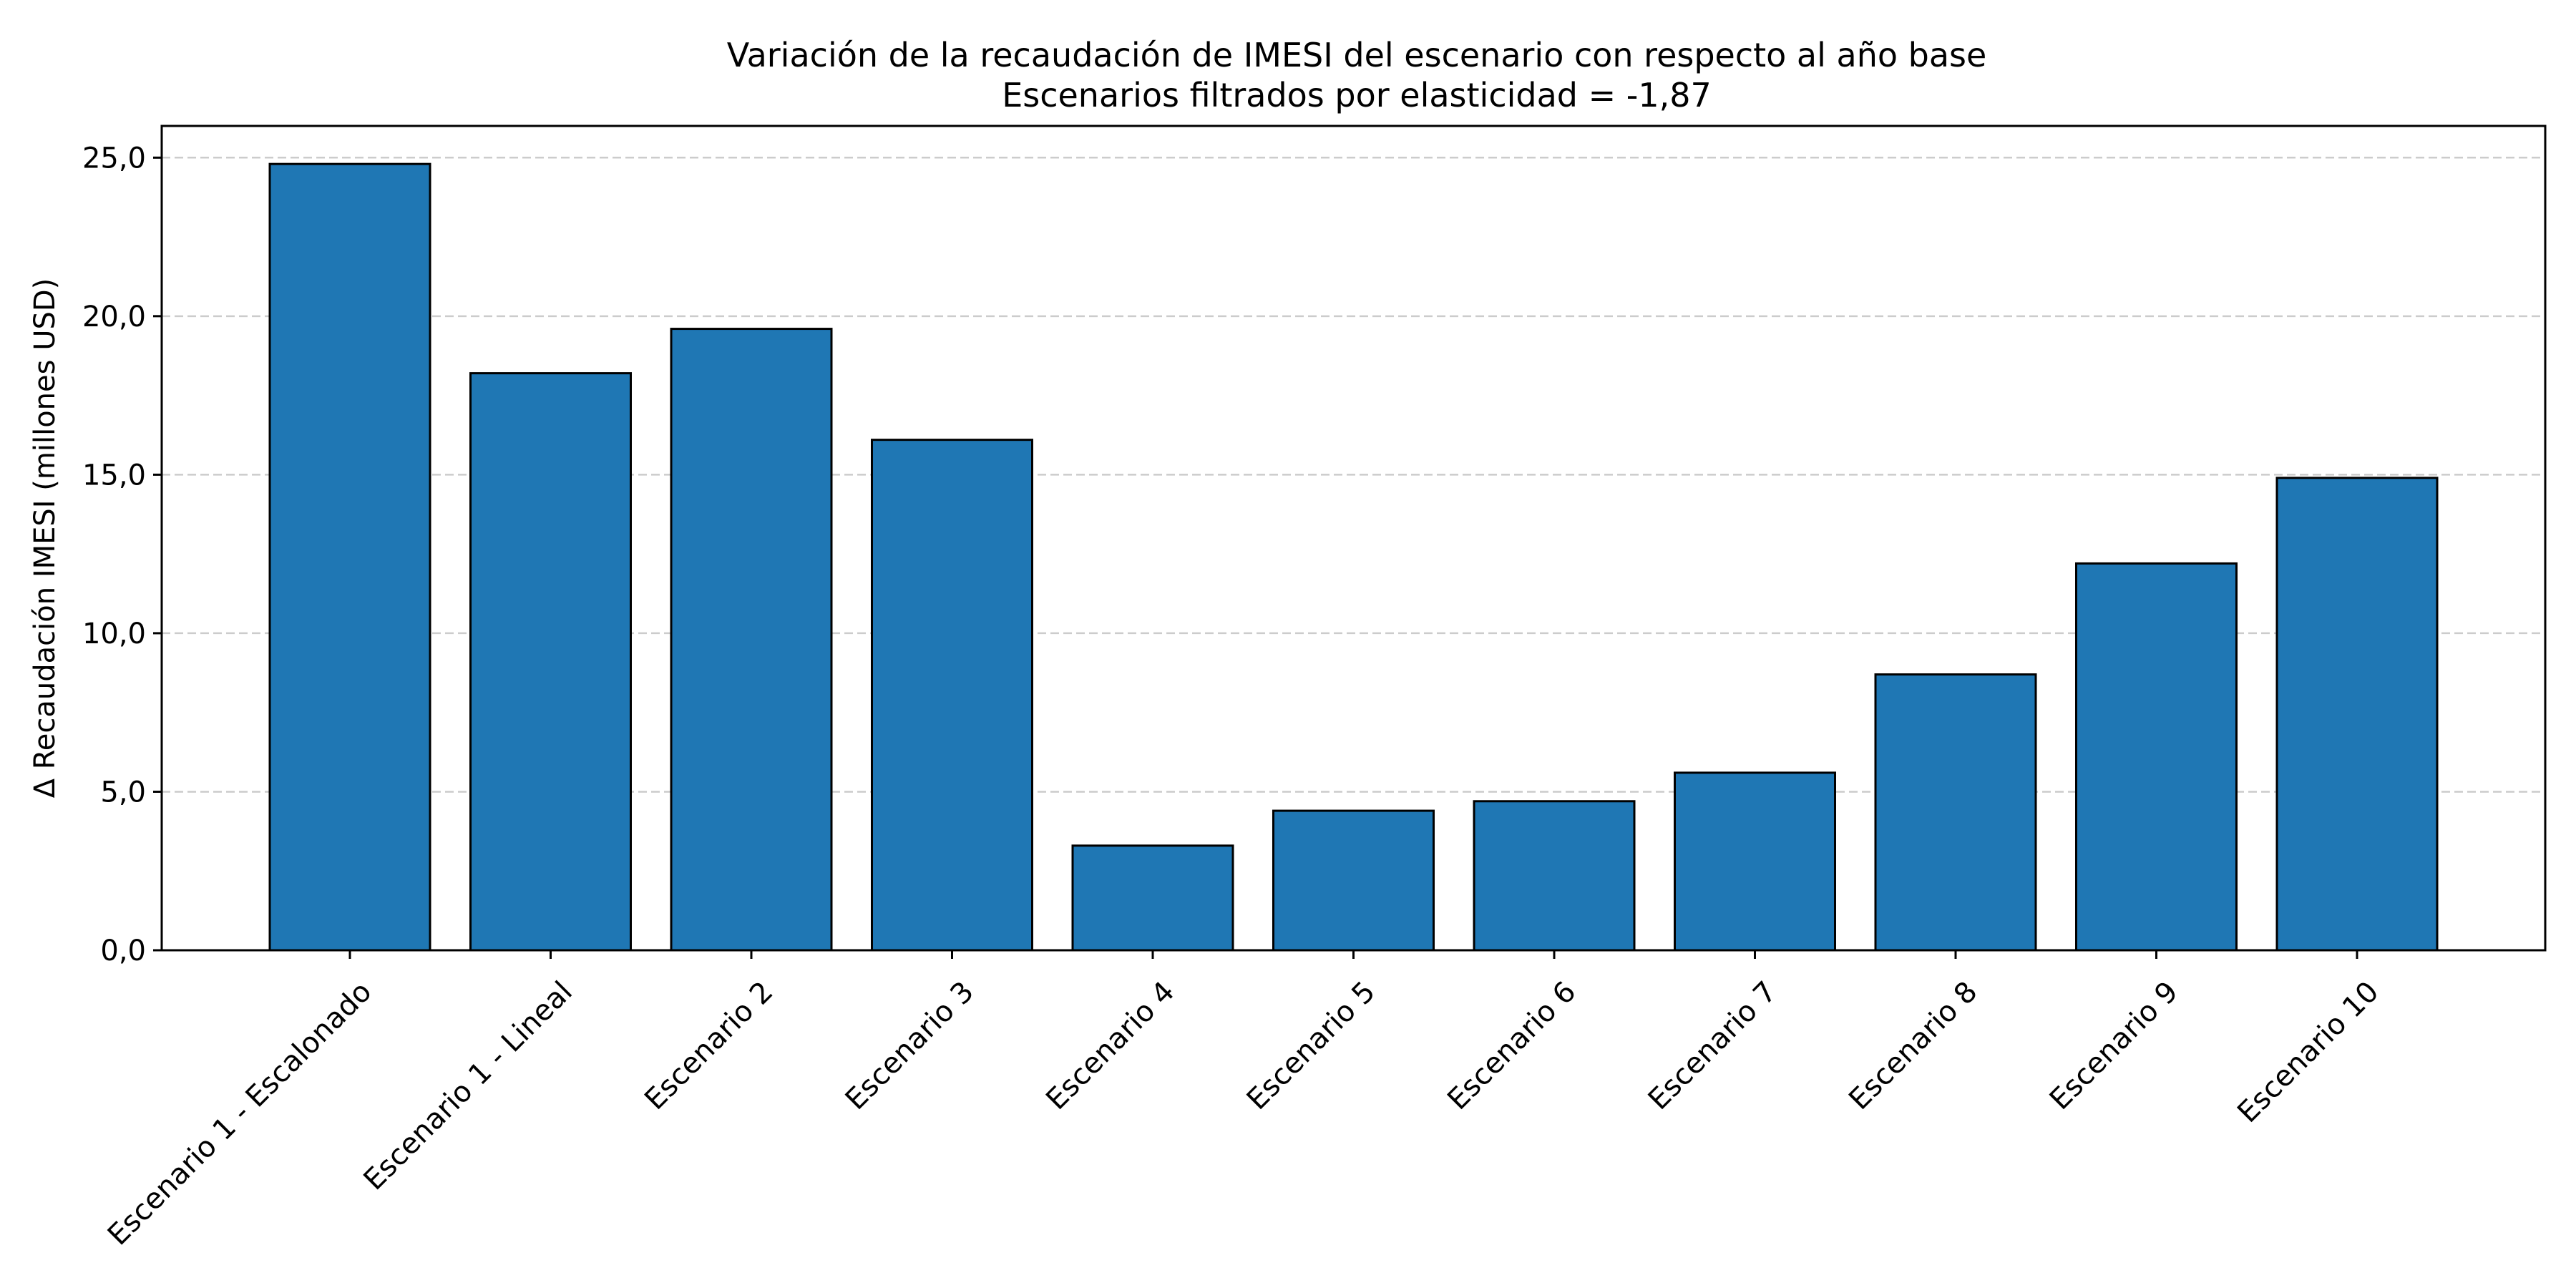 This screenshot has height=1288, width=2576. What do you see at coordinates (114, 158) in the screenshot?
I see `y-tick-label: 25,0` at bounding box center [114, 158].